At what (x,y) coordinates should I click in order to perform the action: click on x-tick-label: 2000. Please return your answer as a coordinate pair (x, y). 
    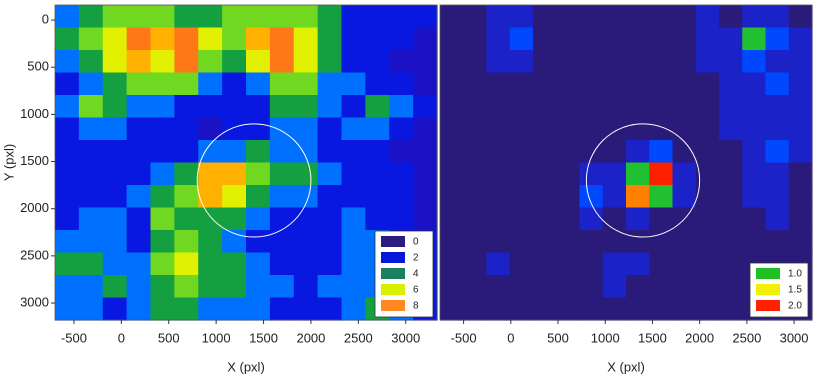
    Looking at the image, I should click on (310, 337).